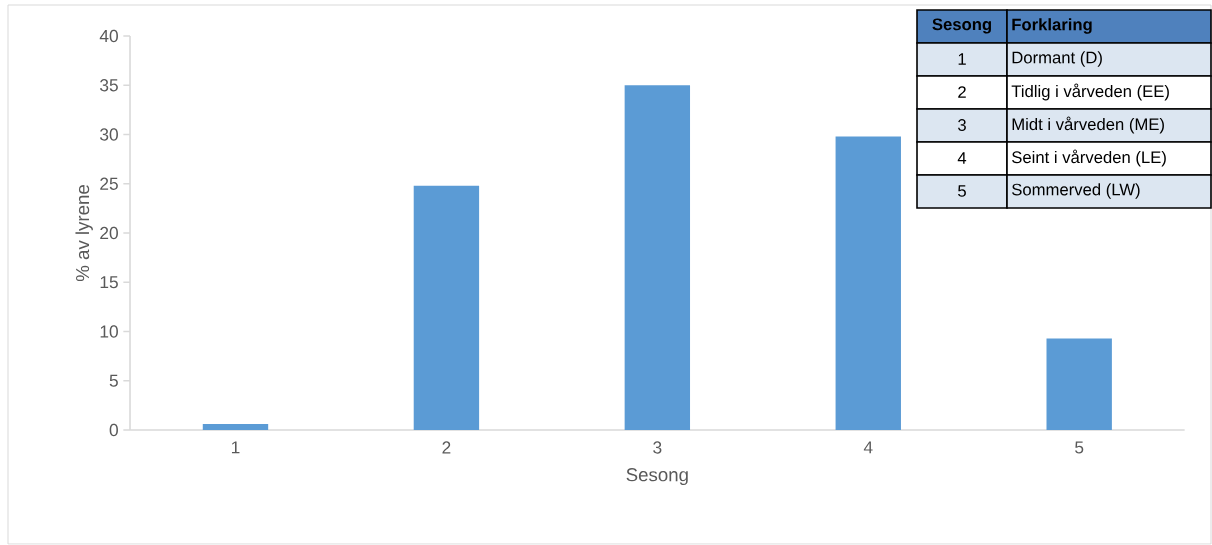  Describe the element at coordinates (962, 92) in the screenshot. I see `annotation: 2` at that location.